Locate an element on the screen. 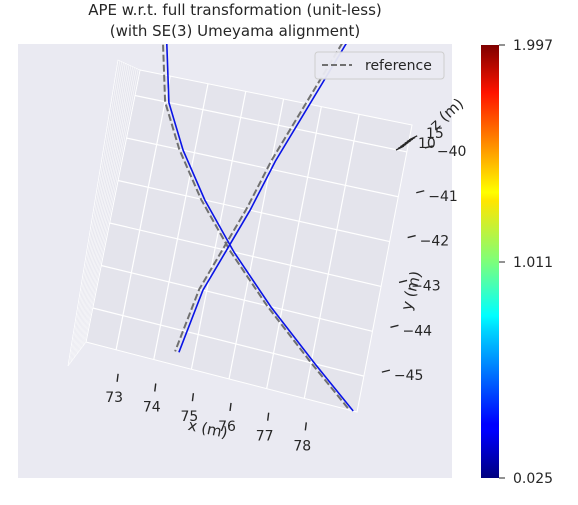 Image resolution: width=578 pixels, height=505 pixels. legend-reference-label: reference is located at coordinates (398, 66).